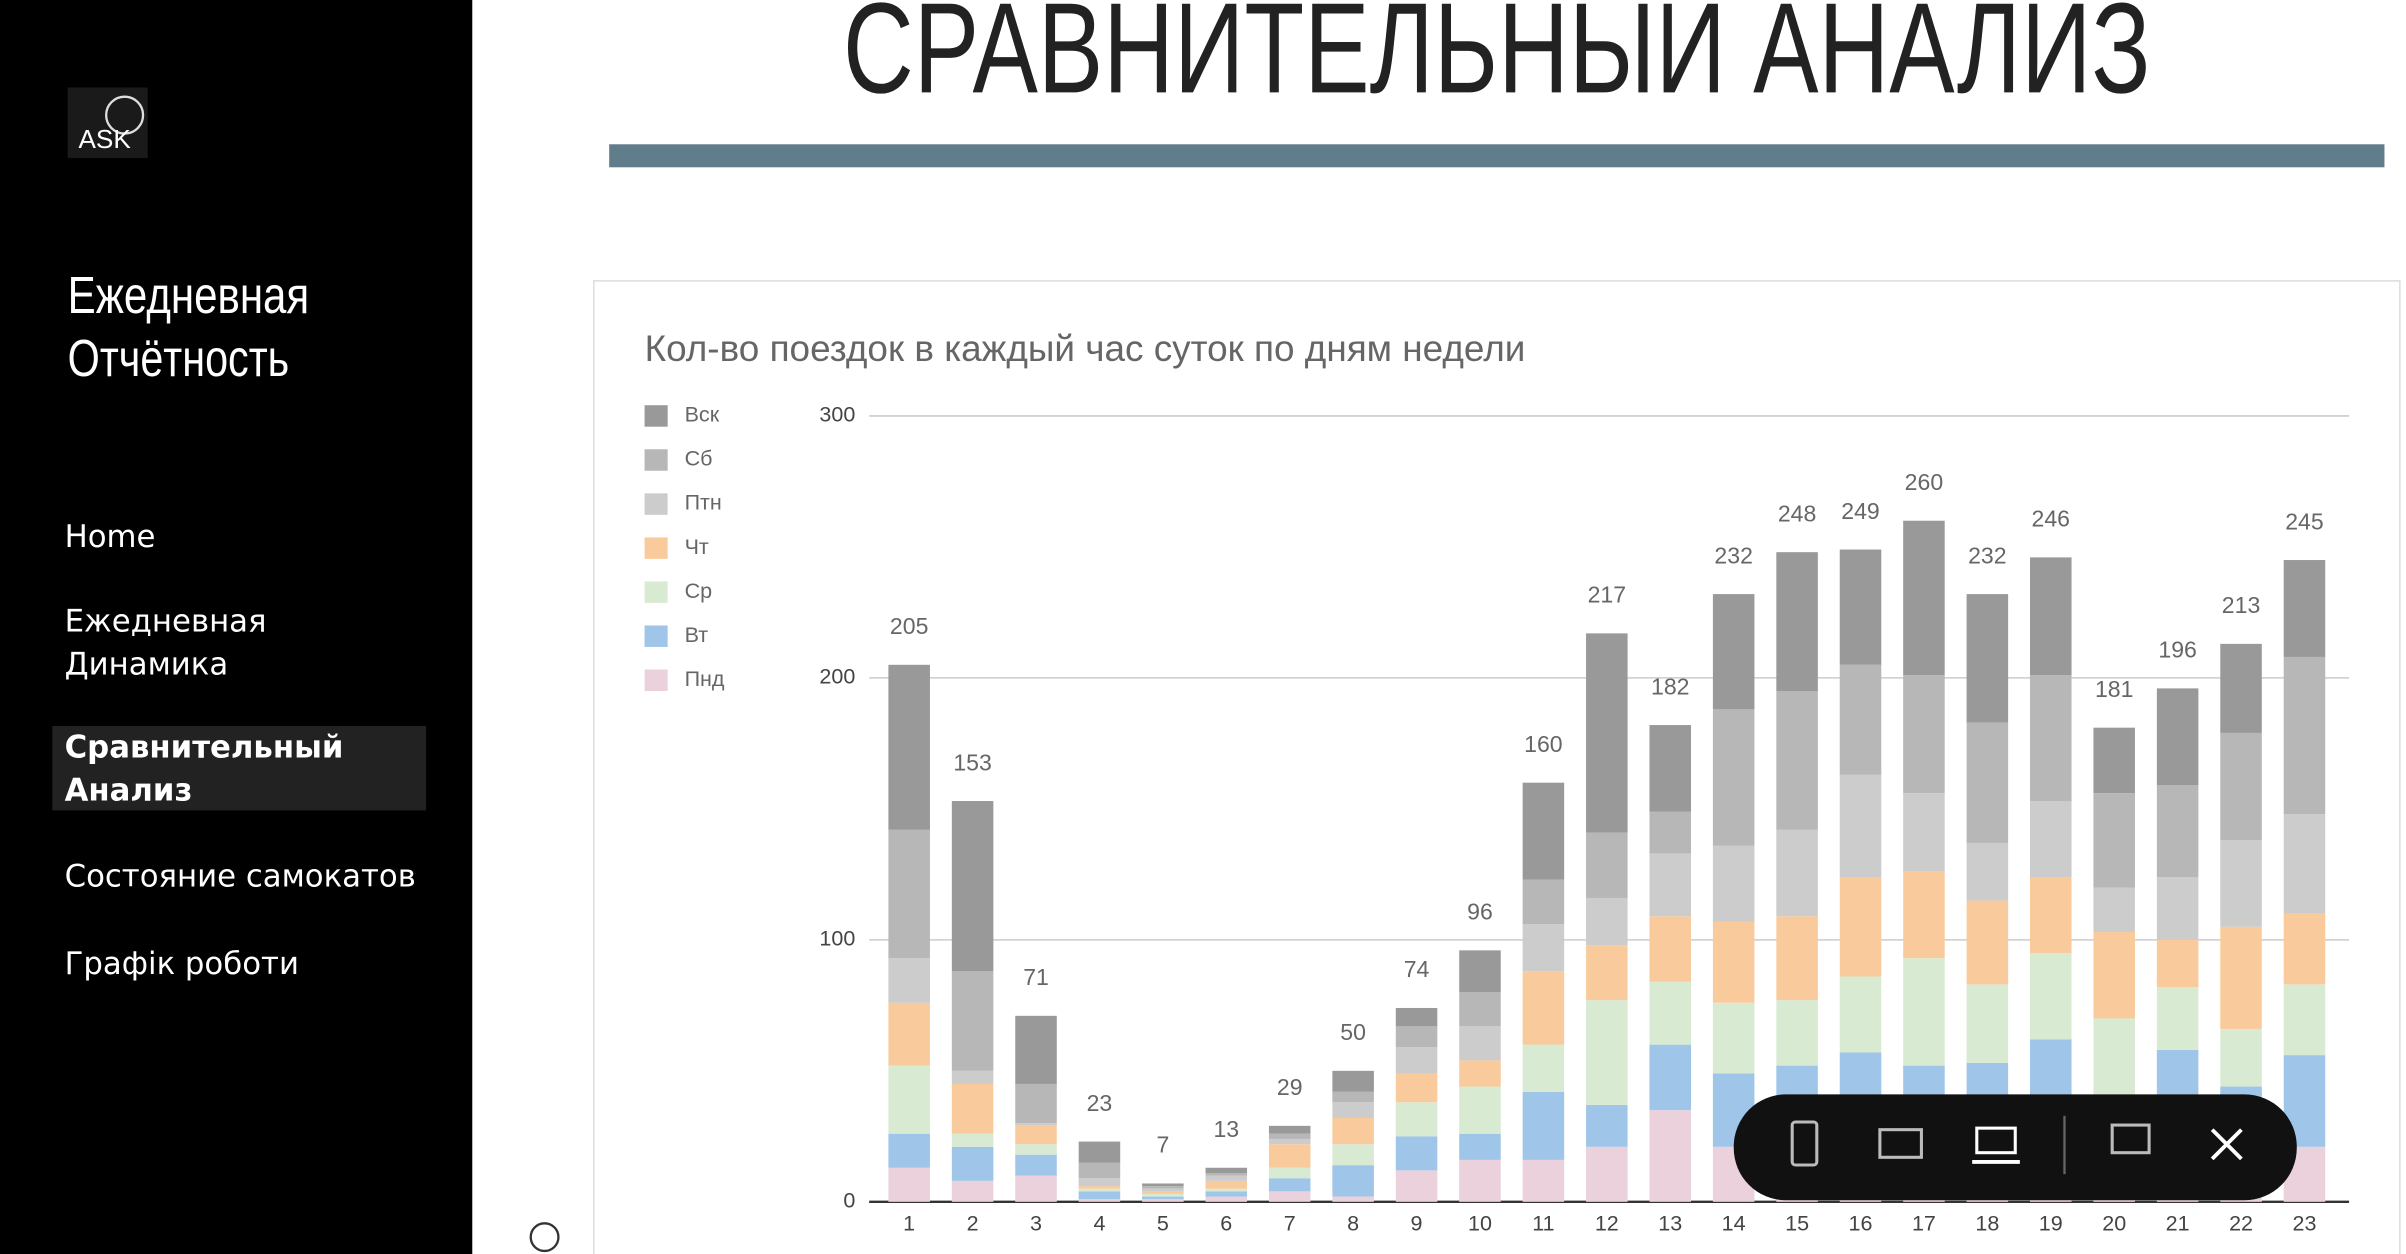 This screenshot has width=2406, height=1254. What do you see at coordinates (1036, 977) in the screenshot?
I see `total-label: 71` at bounding box center [1036, 977].